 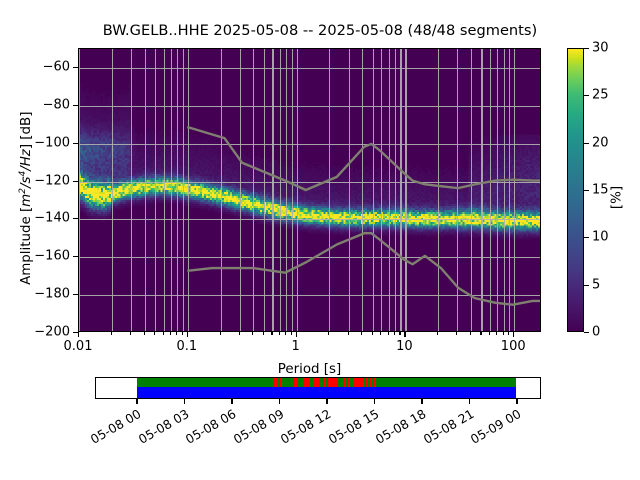 I want to click on y-axis-label: Amplitude [m2/s4/Hz] [dB], so click(x=26, y=198).